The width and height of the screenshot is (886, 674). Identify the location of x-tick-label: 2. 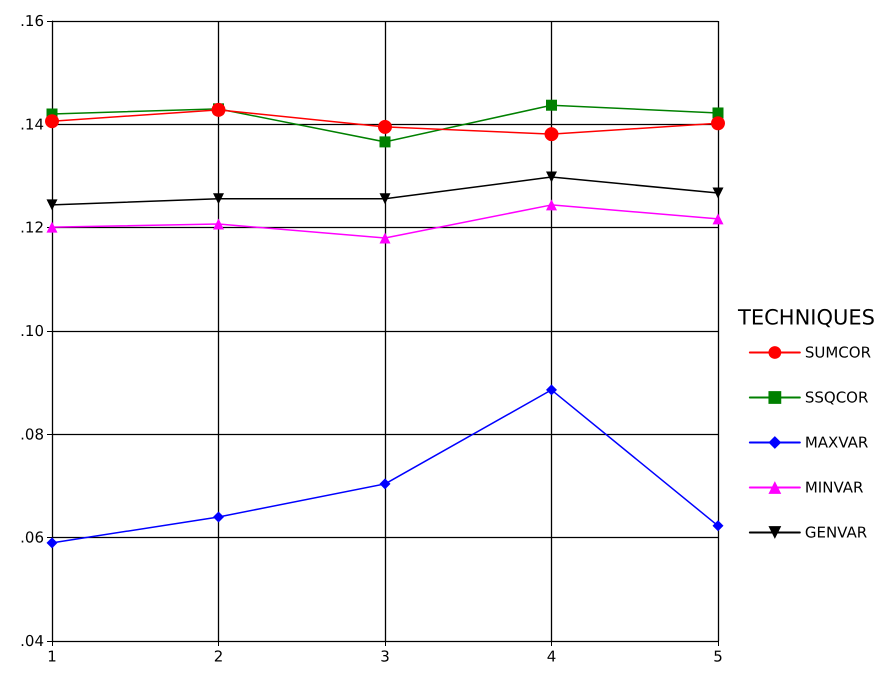
(219, 657).